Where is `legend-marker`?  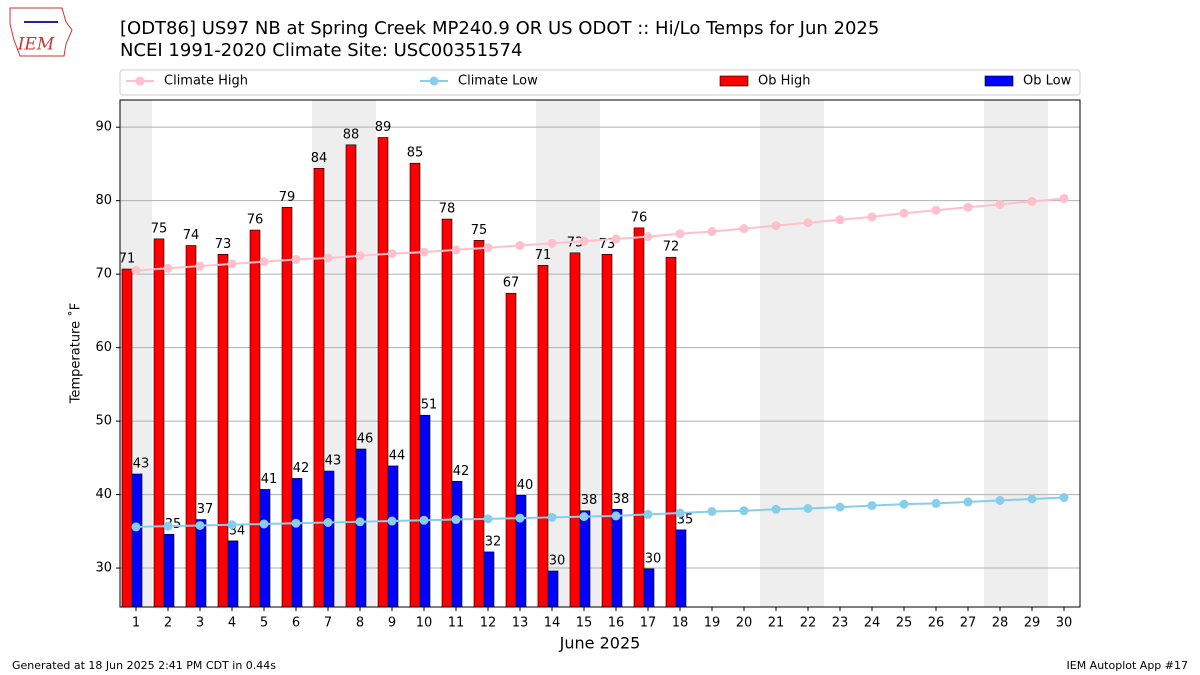 legend-marker is located at coordinates (434, 81).